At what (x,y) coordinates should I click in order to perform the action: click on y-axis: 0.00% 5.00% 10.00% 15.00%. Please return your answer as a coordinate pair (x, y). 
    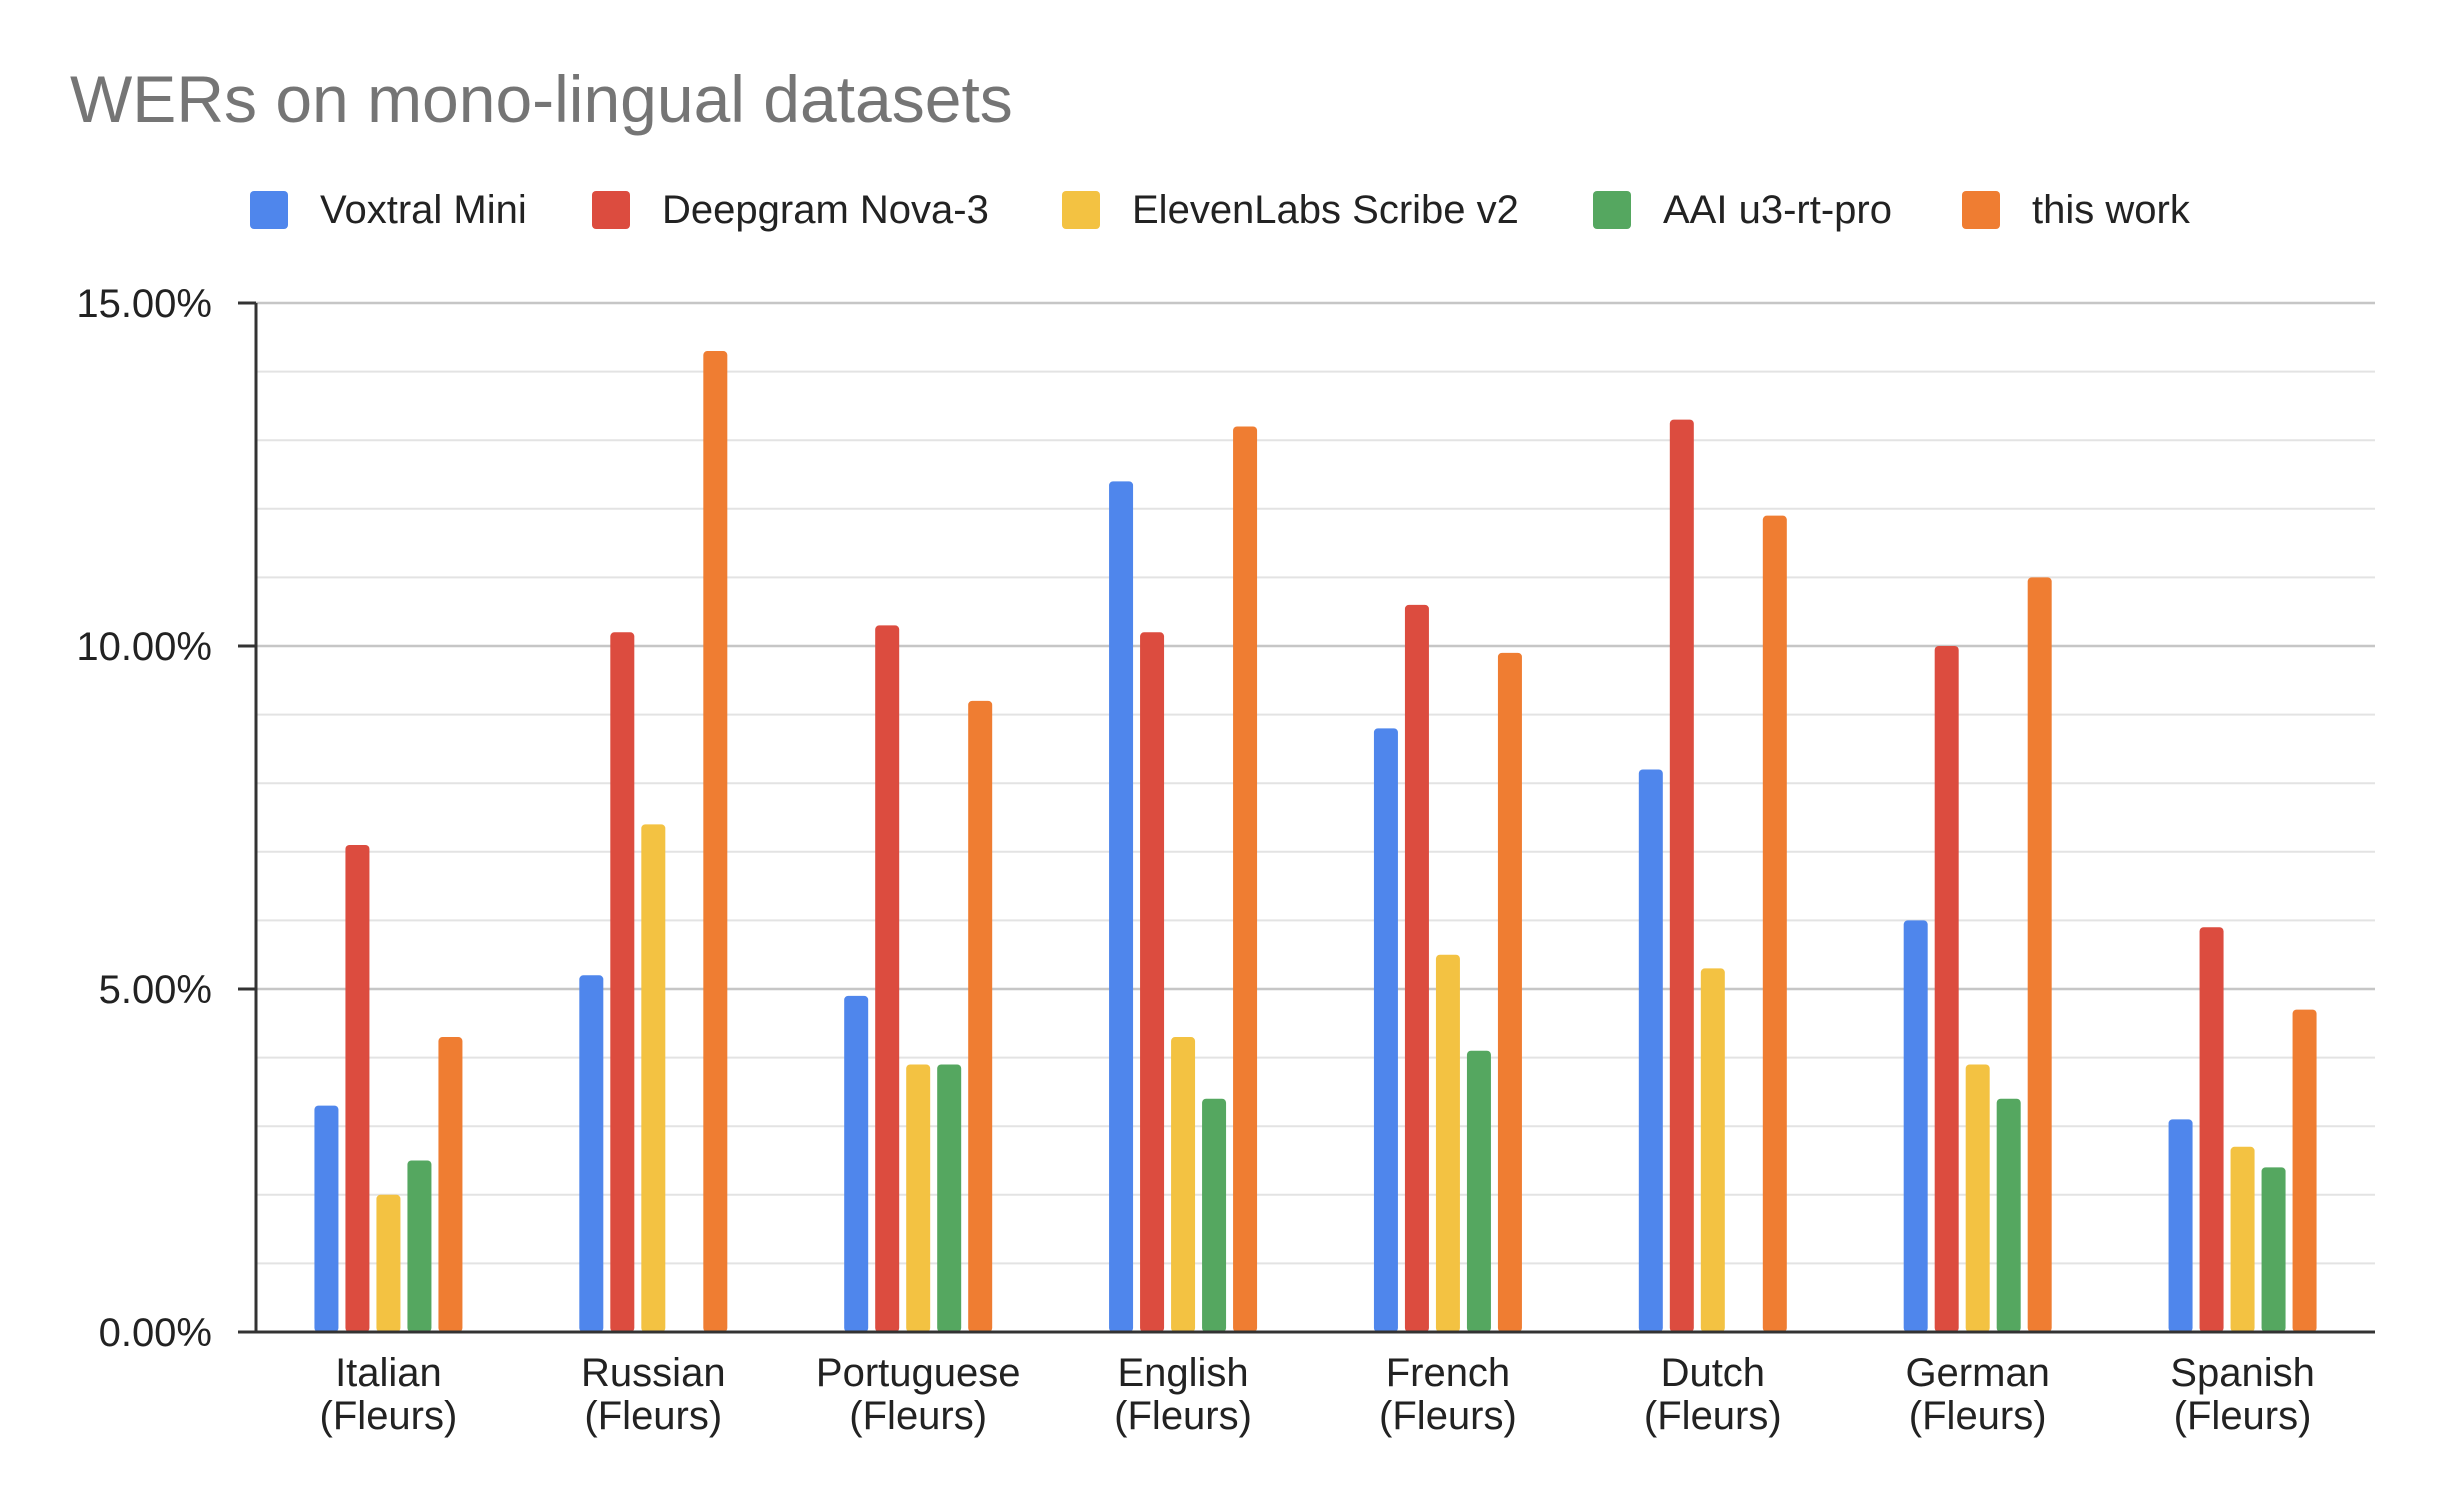
    Looking at the image, I should click on (167, 818).